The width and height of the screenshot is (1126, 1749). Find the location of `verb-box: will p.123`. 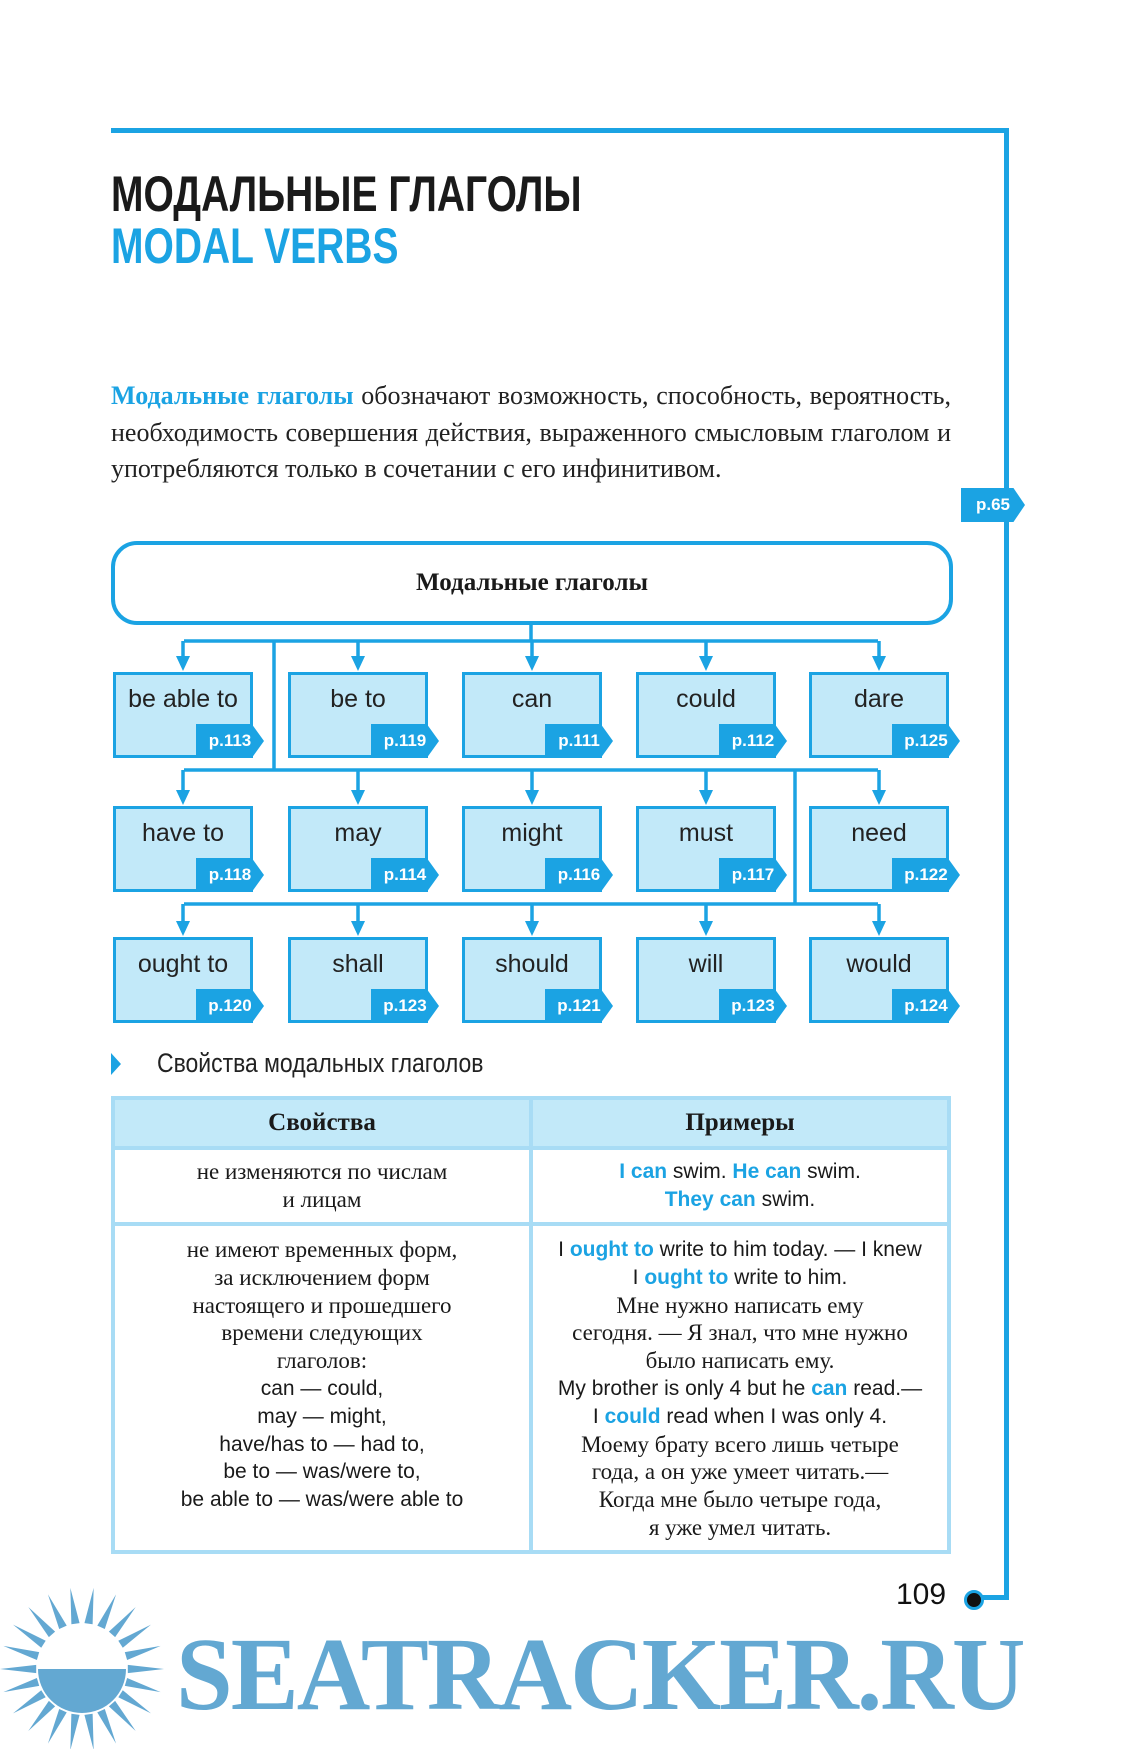

verb-box: will p.123 is located at coordinates (711, 980).